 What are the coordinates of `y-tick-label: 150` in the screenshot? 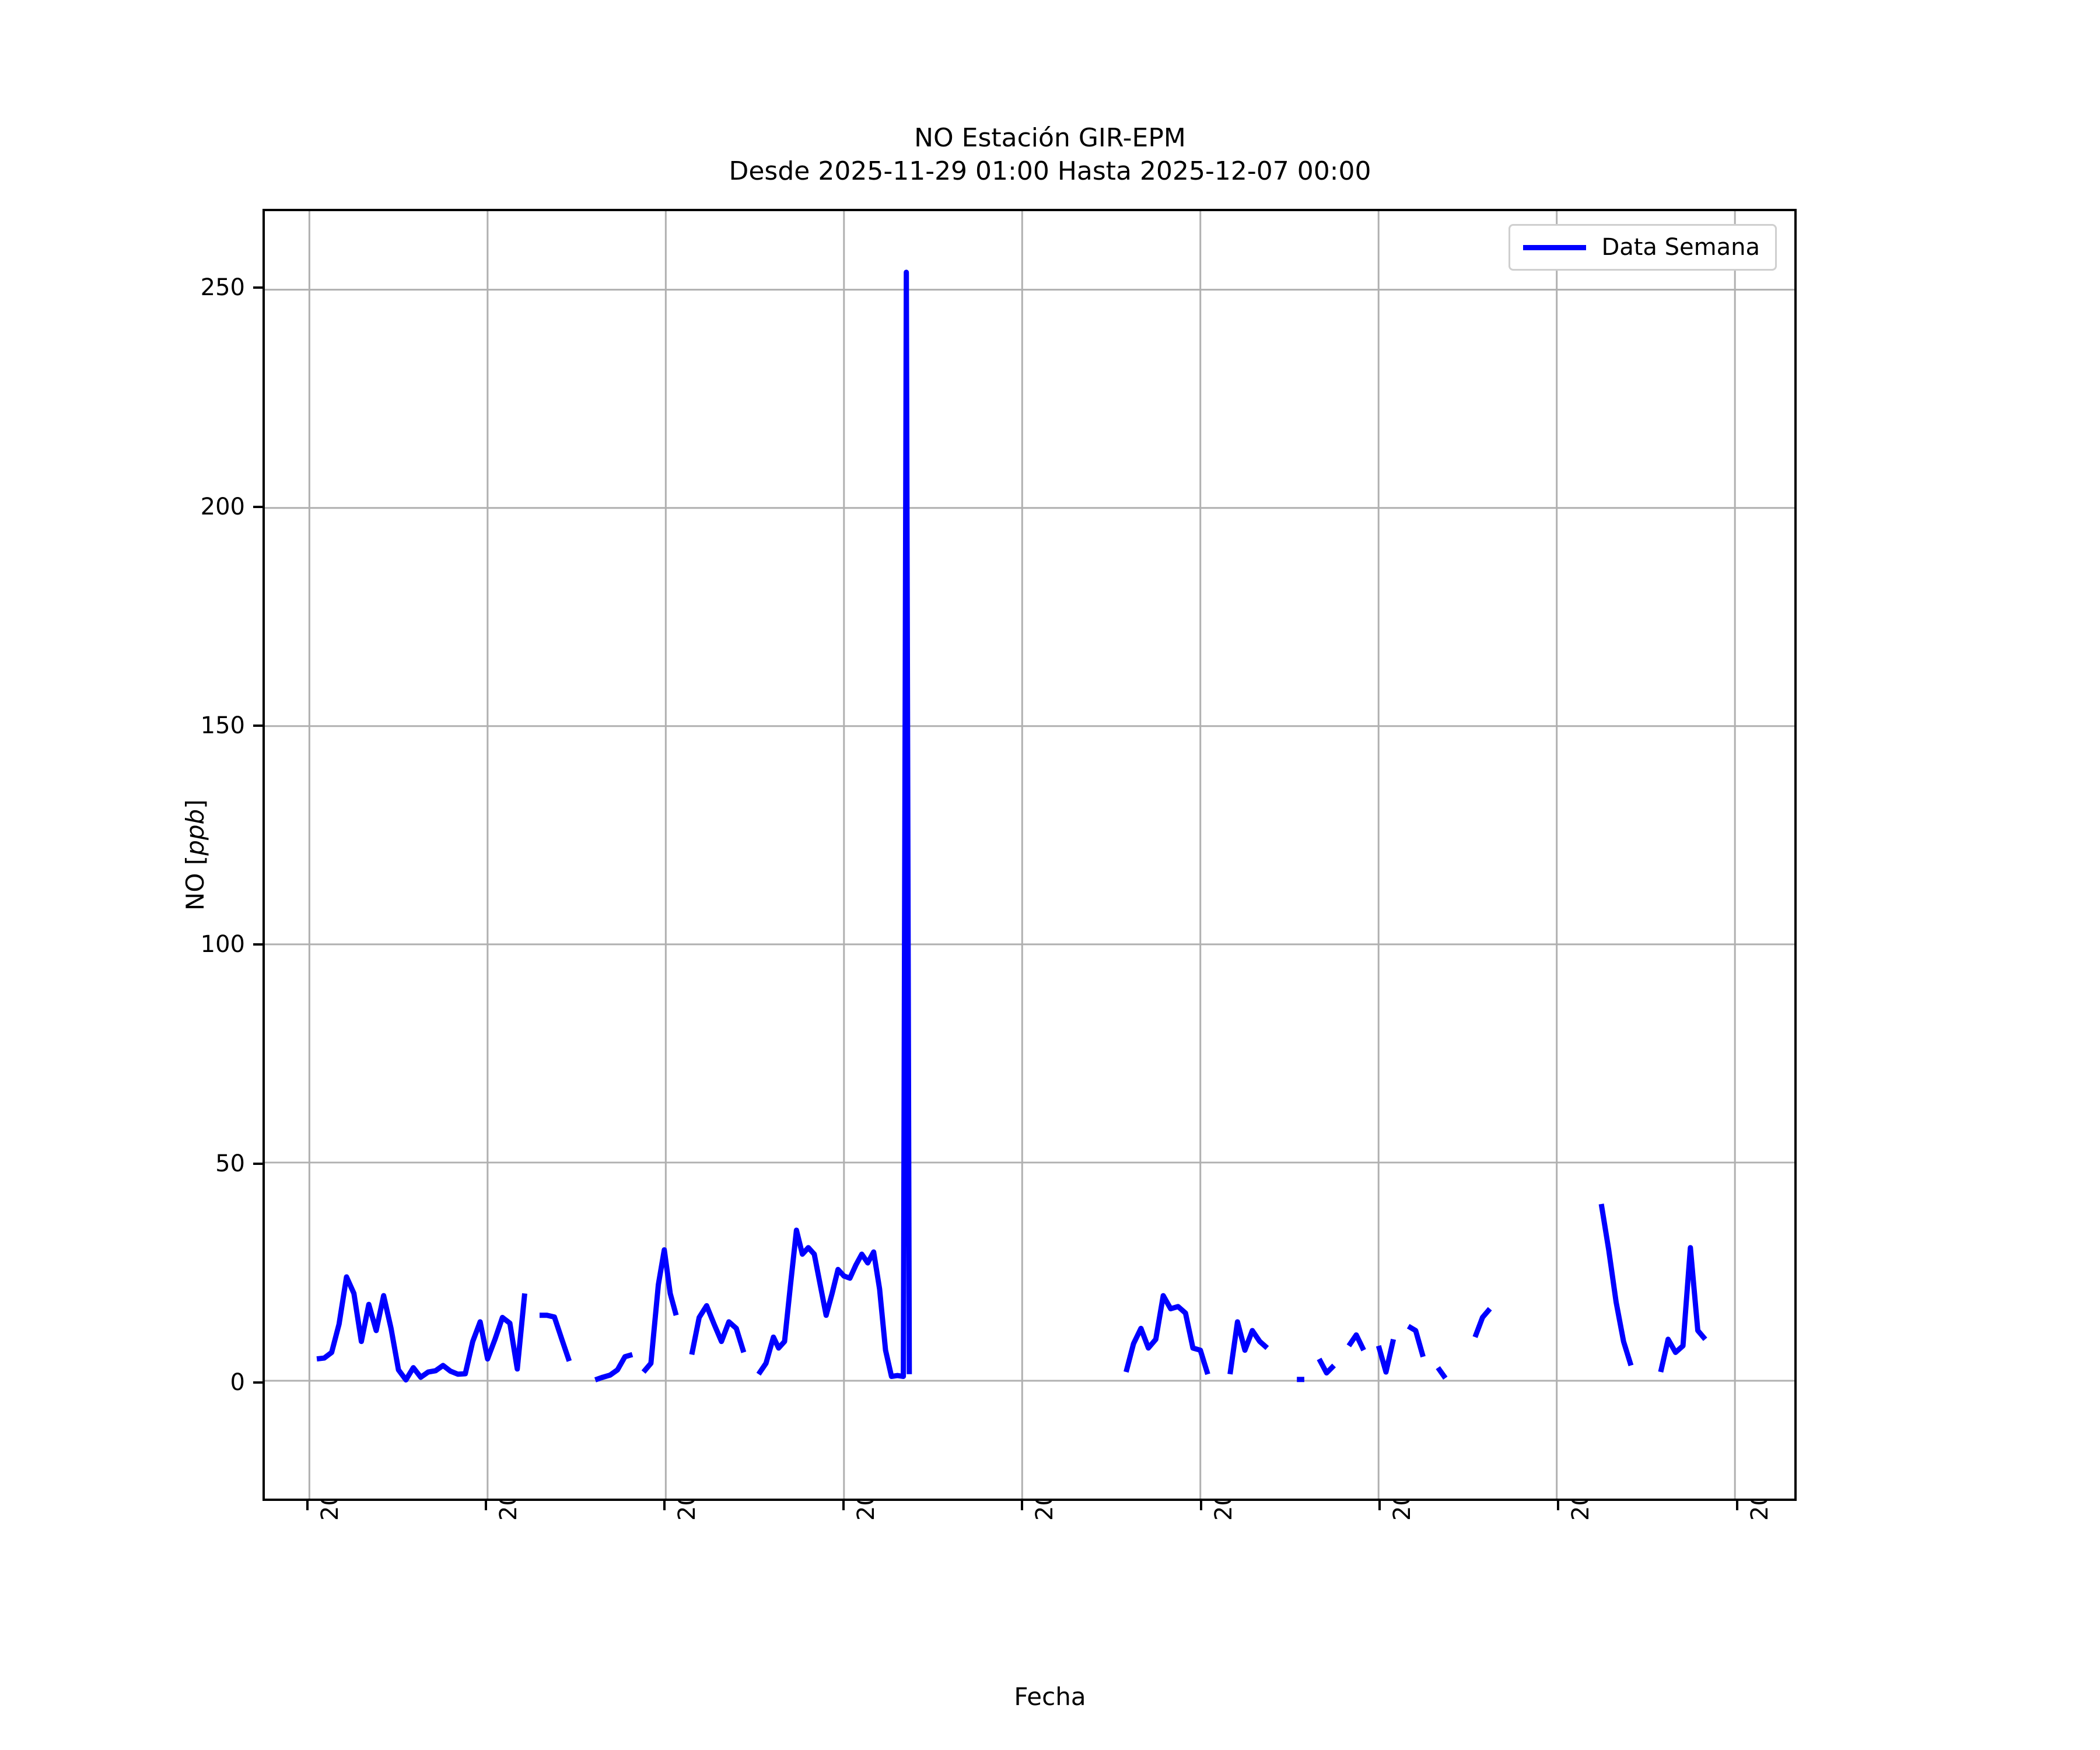 It's located at (222, 725).